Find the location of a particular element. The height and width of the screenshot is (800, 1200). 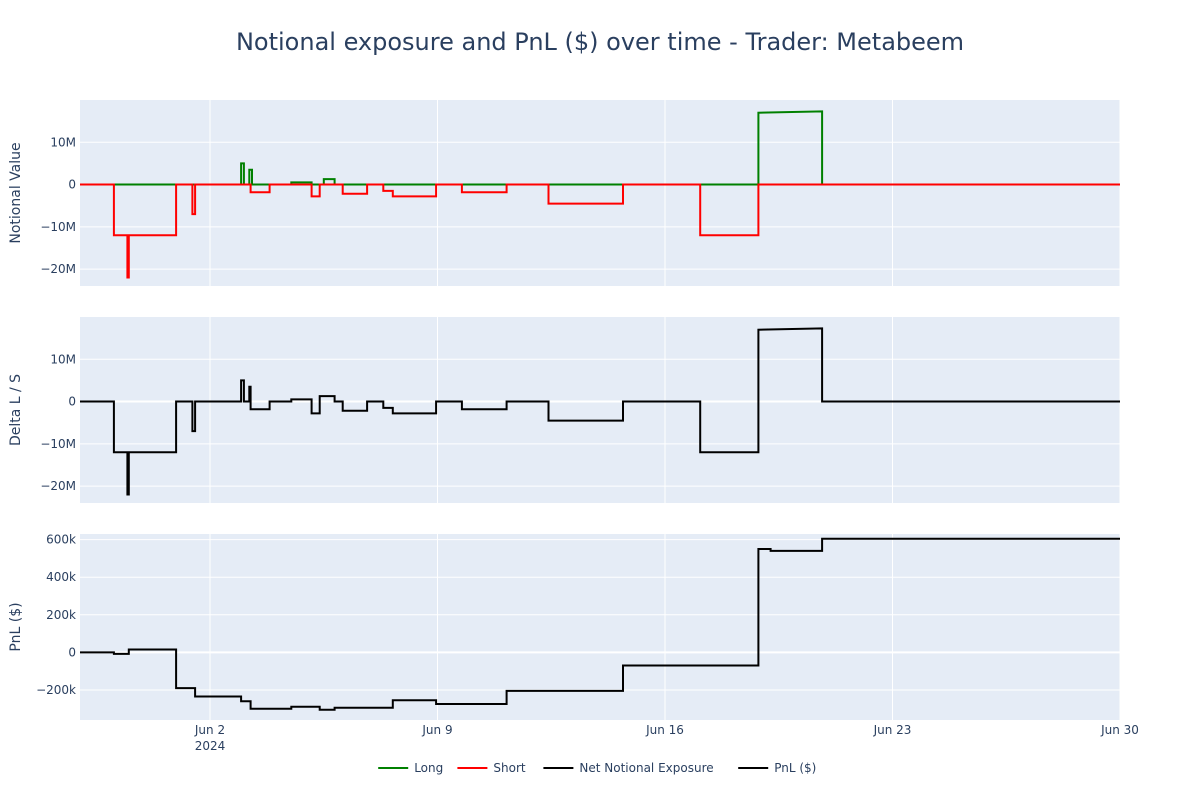

legend: Long Short Net Notional Exposure PnL ($) is located at coordinates (597, 768).